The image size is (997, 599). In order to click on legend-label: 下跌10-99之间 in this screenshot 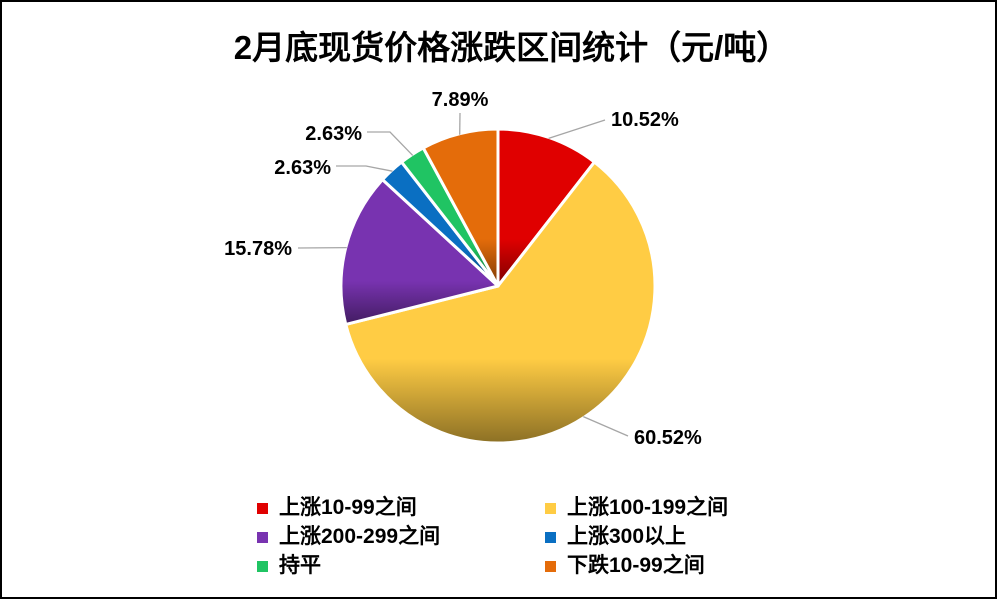, I will do `click(636, 565)`.